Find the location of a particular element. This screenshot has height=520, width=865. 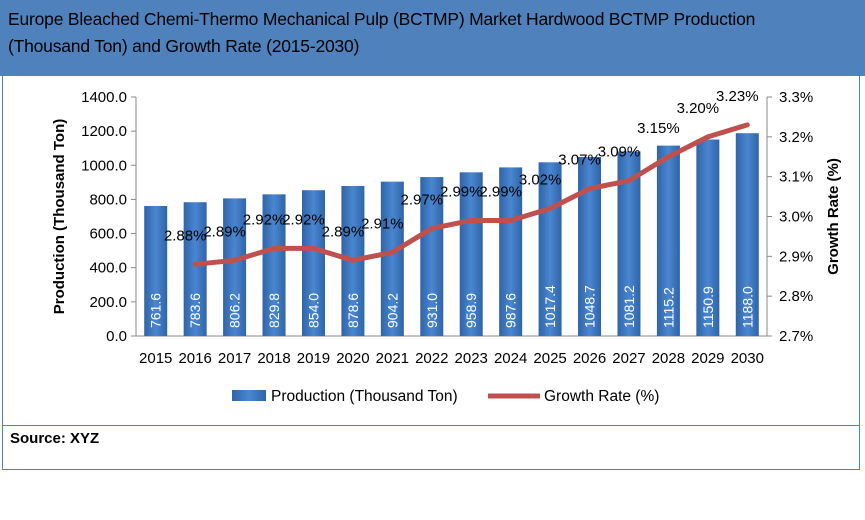

bar-value-label: 1115.2 is located at coordinates (668, 307).